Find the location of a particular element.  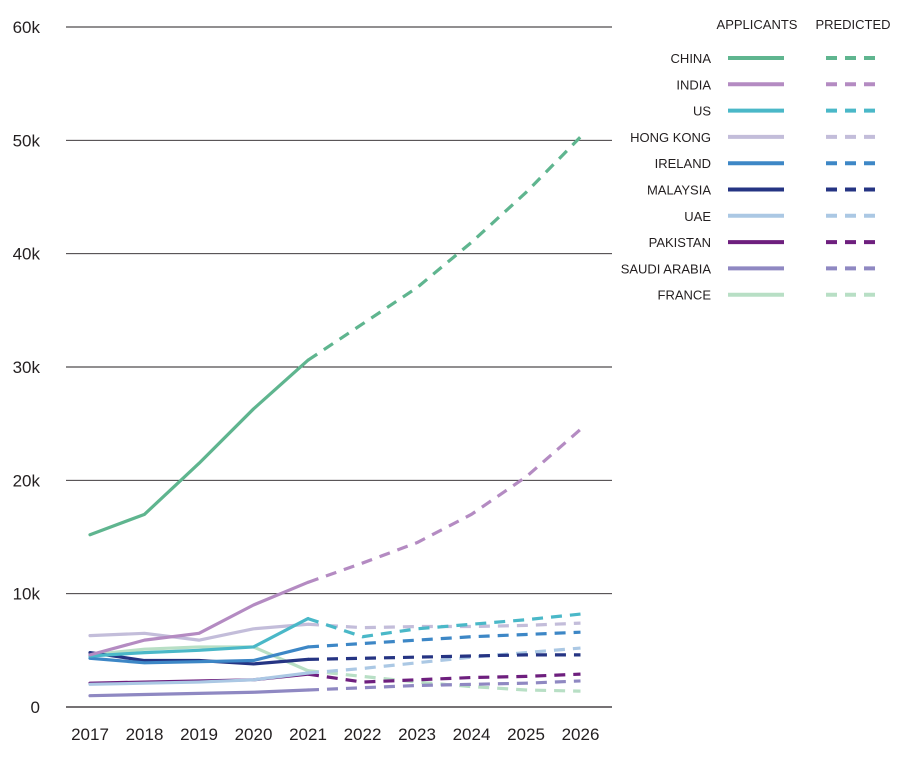

y-tick-label: 60k is located at coordinates (27, 27).